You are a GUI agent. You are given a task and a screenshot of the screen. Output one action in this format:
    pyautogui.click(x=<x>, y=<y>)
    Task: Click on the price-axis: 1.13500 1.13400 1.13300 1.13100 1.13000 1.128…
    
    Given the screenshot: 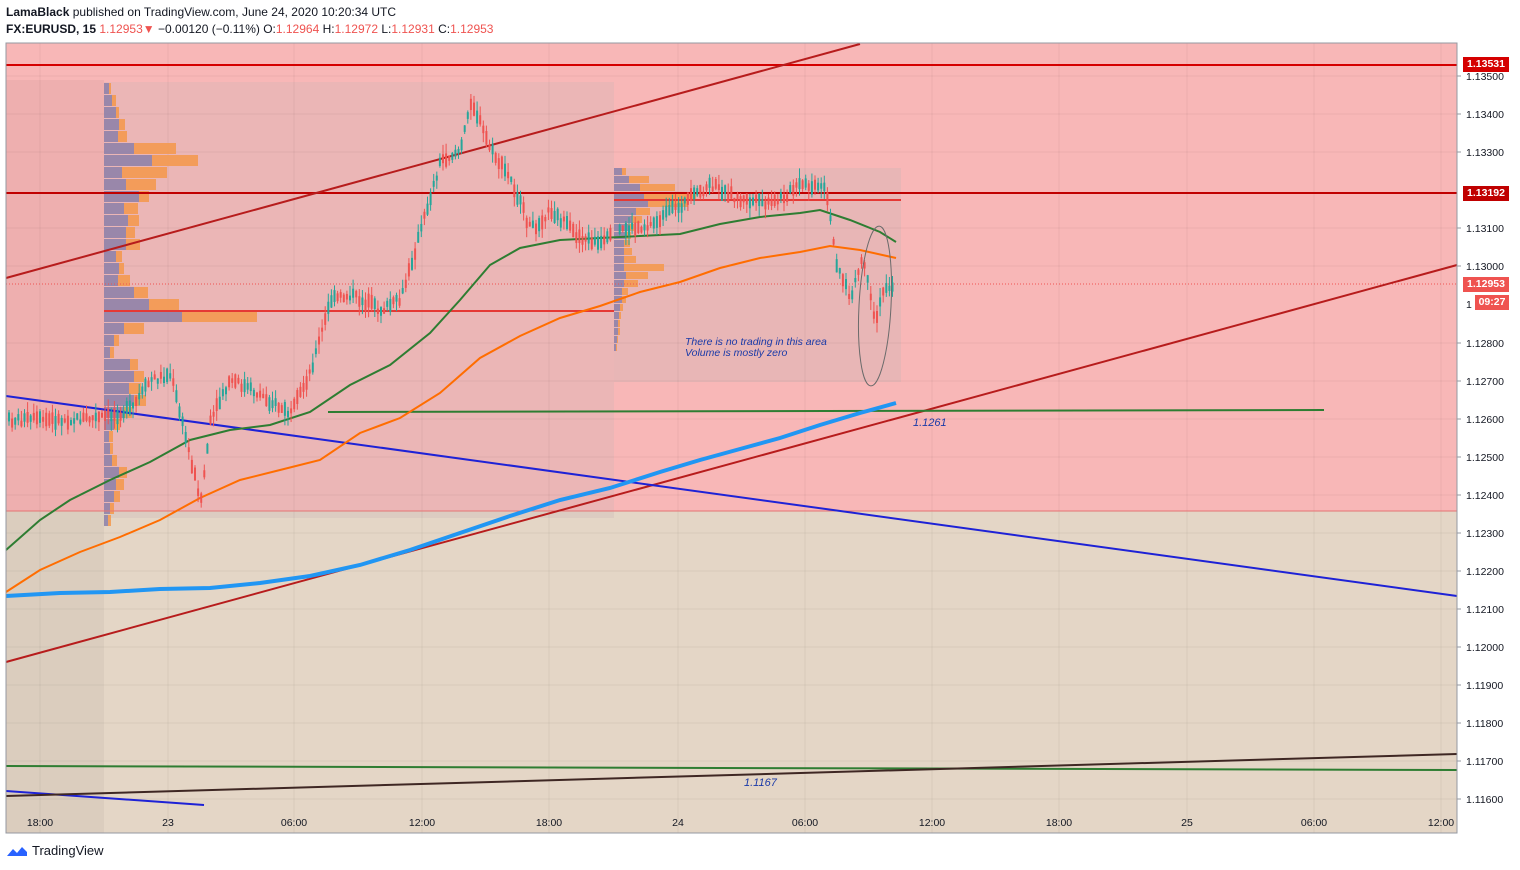 What is the action you would take?
    pyautogui.click(x=1480, y=438)
    